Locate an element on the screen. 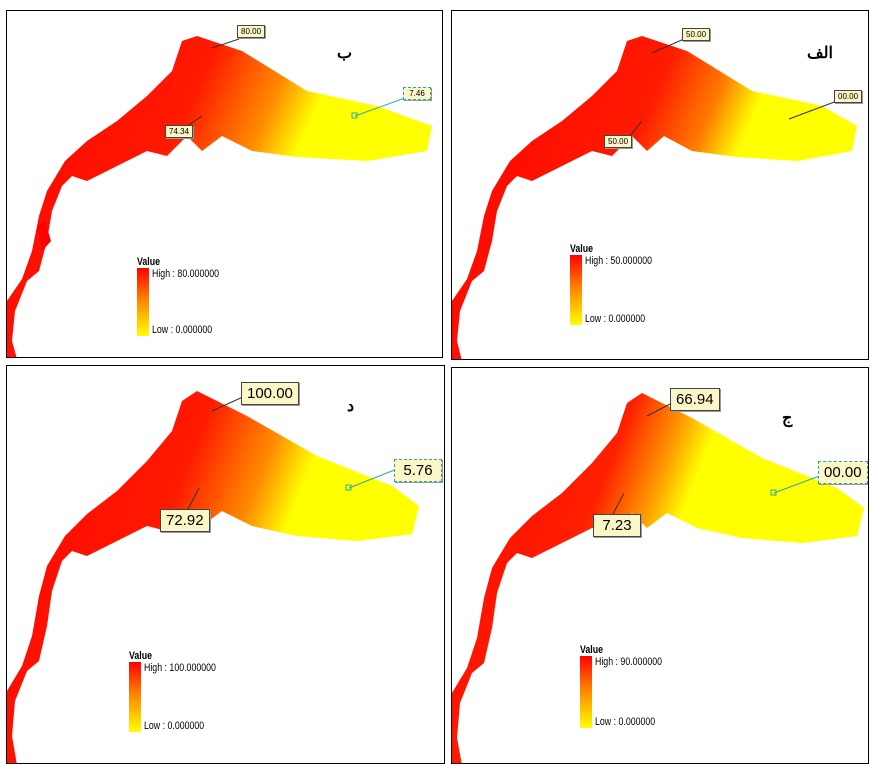 This screenshot has width=869, height=764. legend-high: High : 100.000000 is located at coordinates (180, 668).